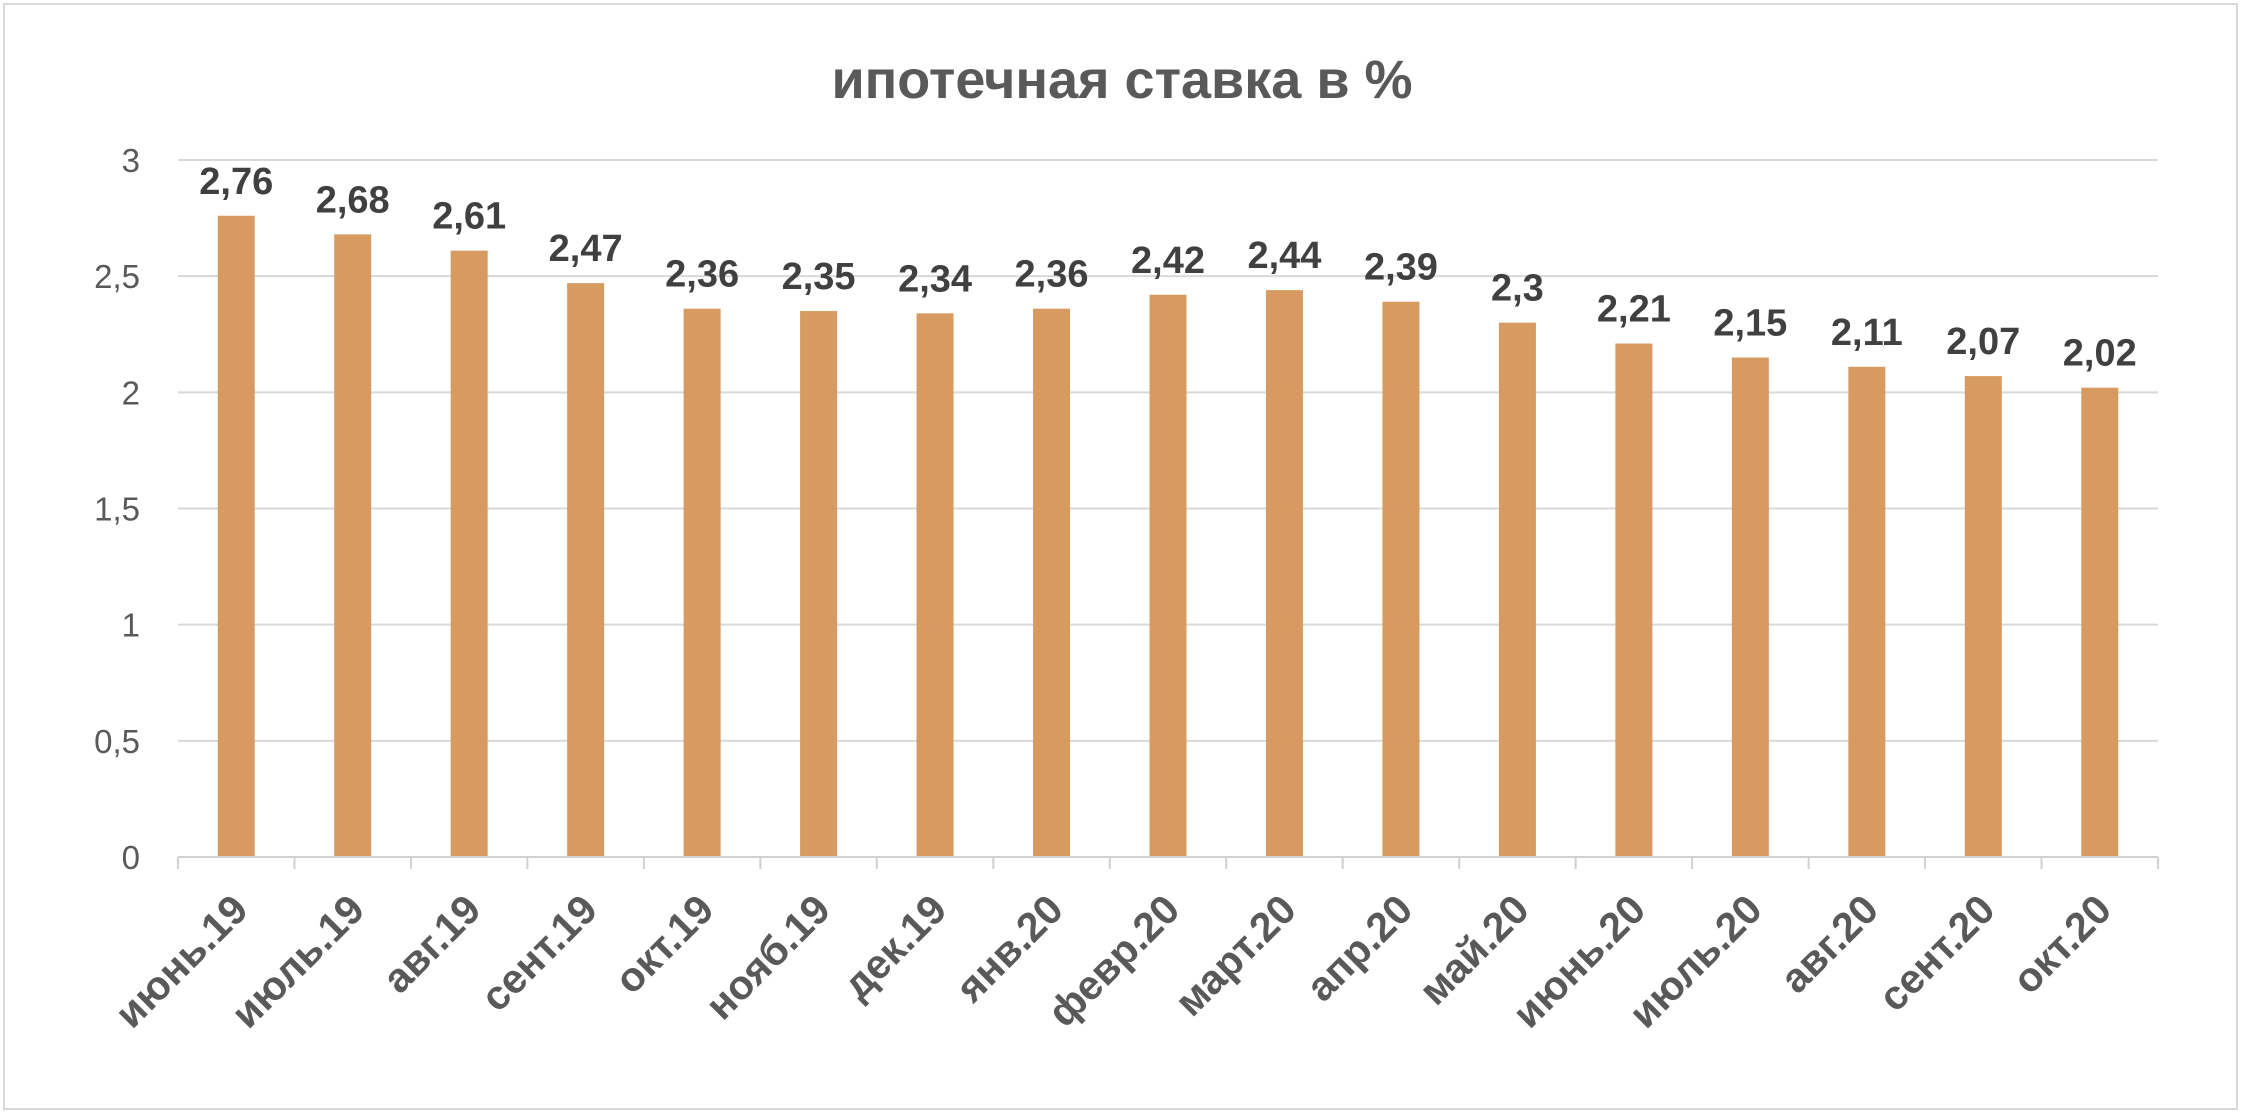 The height and width of the screenshot is (1118, 2245). Describe the element at coordinates (586, 249) in the screenshot. I see `data-label: 2,47` at that location.